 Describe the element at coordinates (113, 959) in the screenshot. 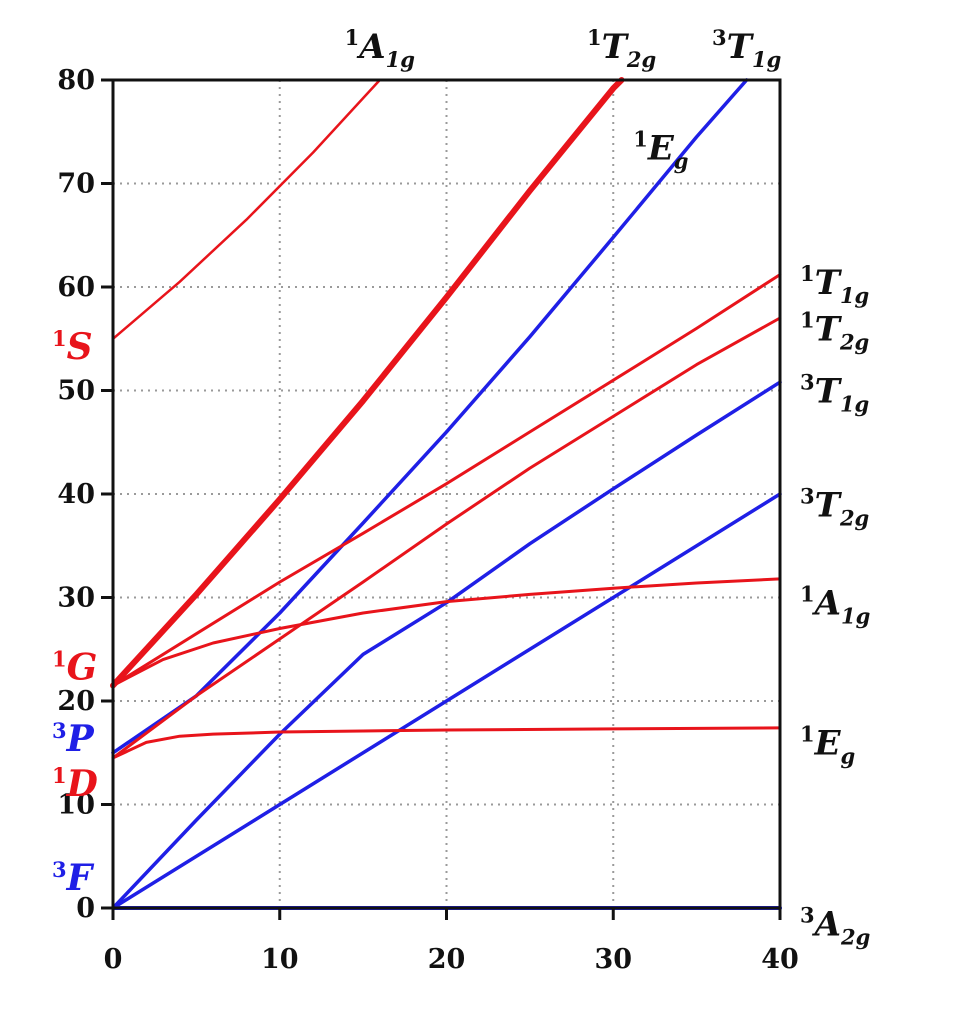

I see `x-tick-label: 0` at that location.